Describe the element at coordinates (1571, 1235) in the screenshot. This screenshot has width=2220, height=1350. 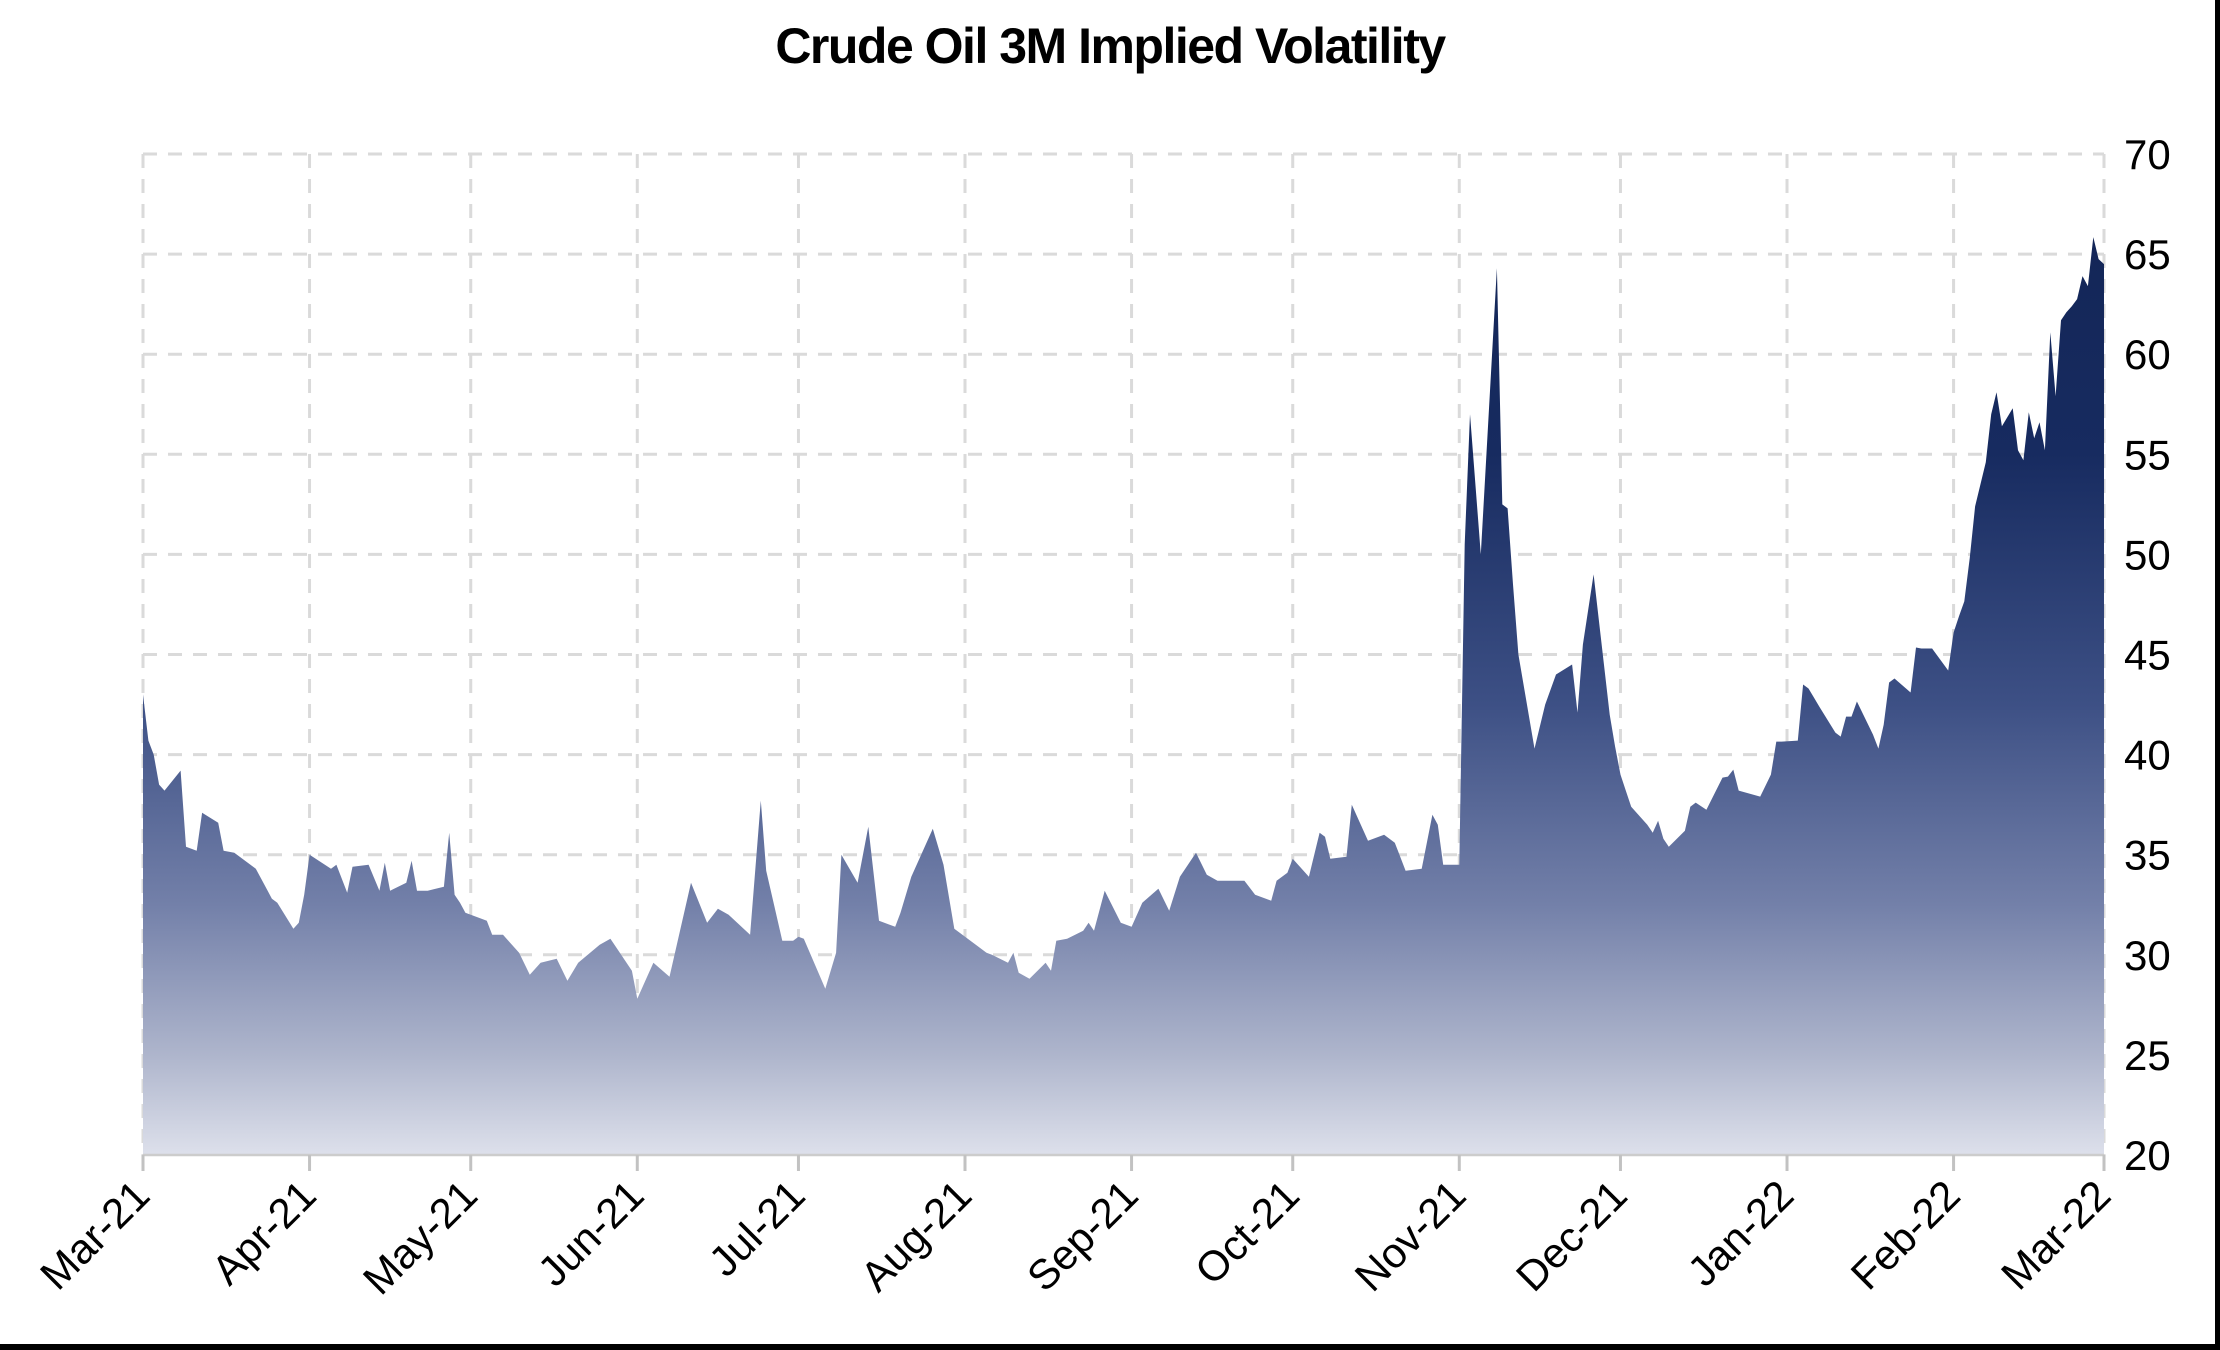
I see `x-tick-label: Dec-21` at that location.